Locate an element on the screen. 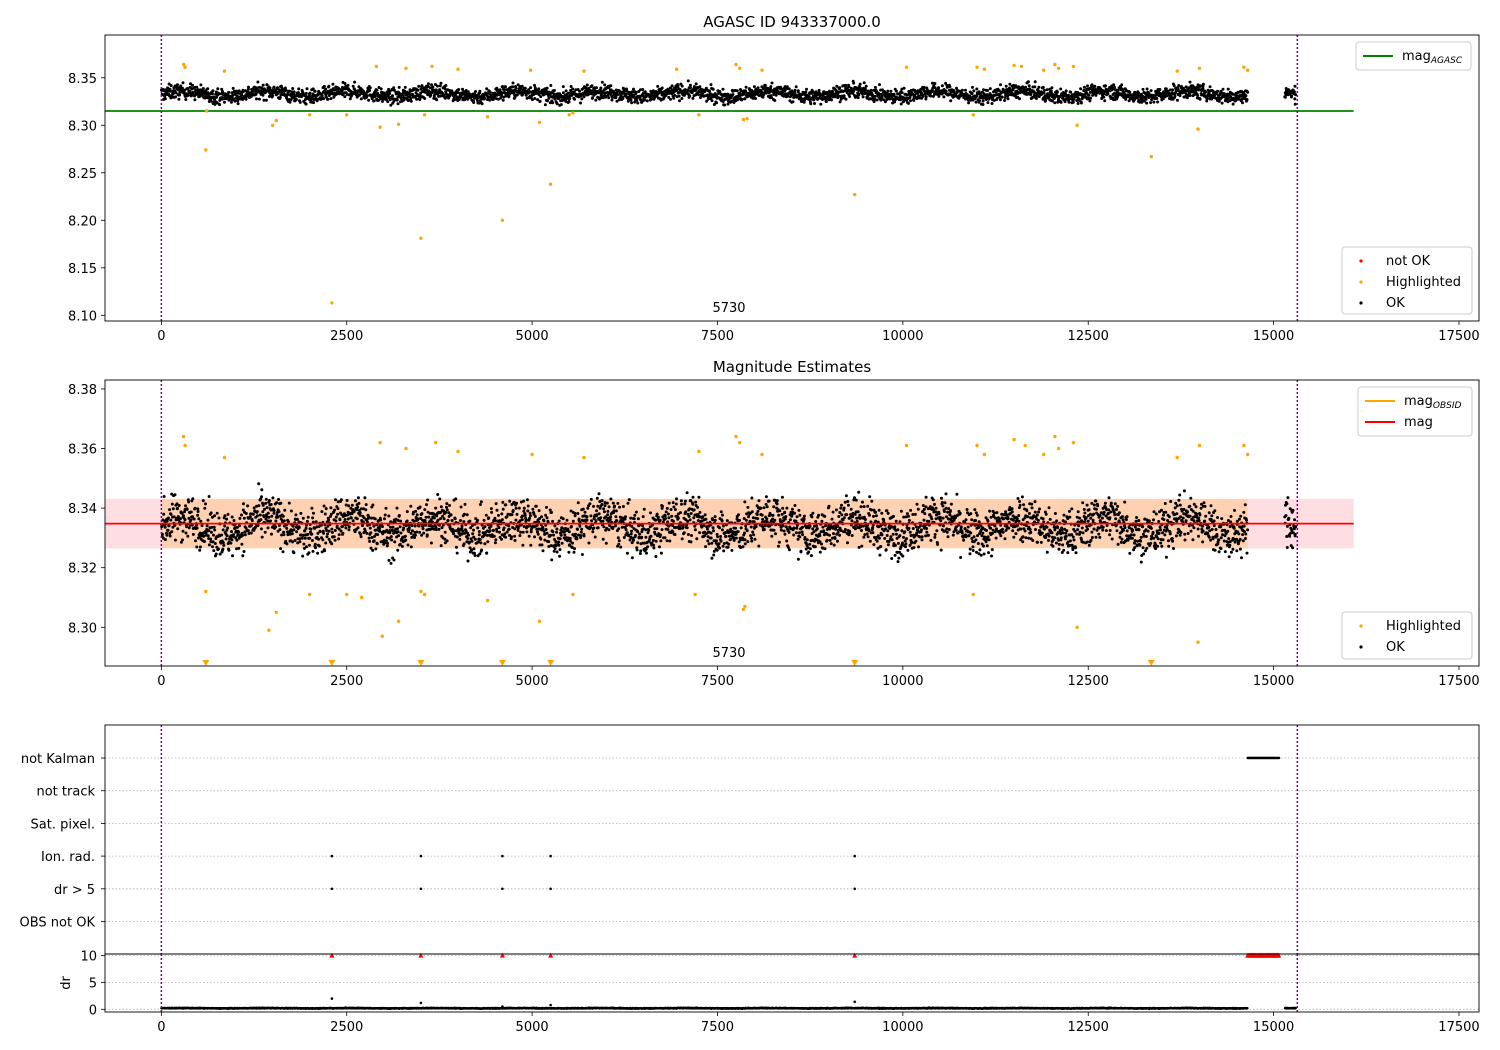  y-tick-label: 8.10 is located at coordinates (82, 316).